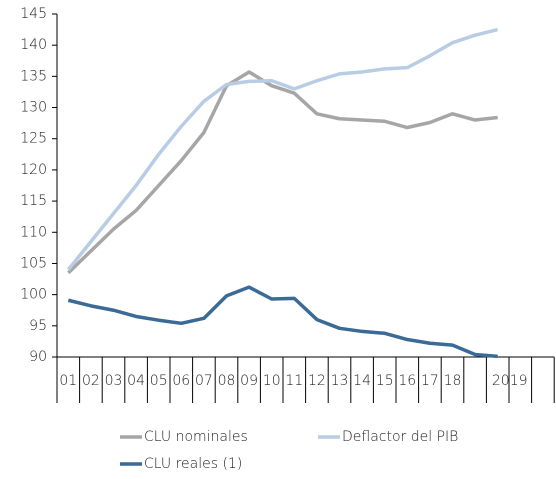 The width and height of the screenshot is (556, 479). I want to click on x-tick-label: 06, so click(181, 381).